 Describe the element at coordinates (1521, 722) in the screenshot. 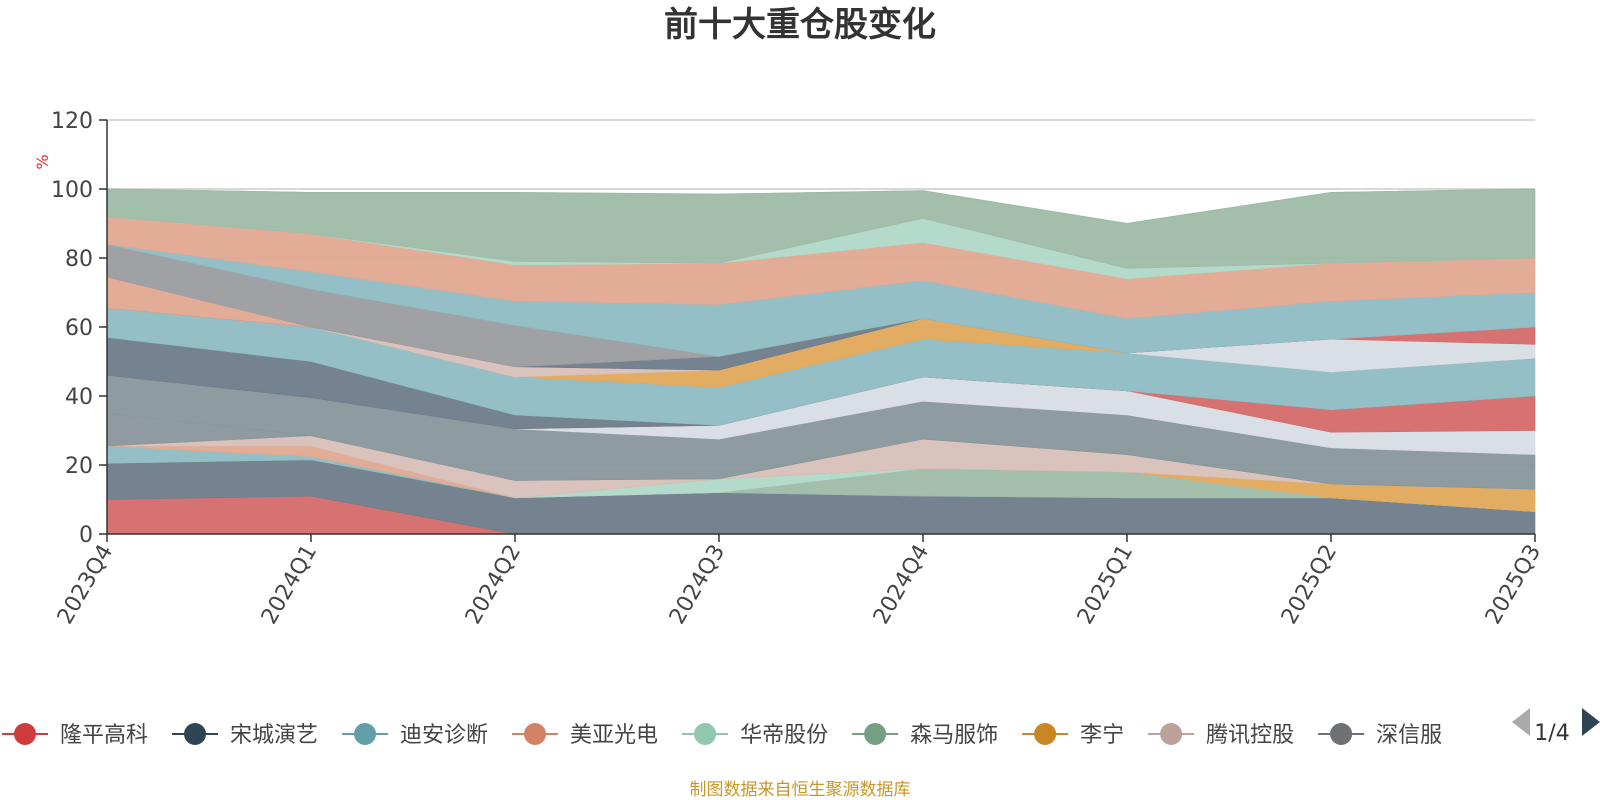

I see `pager-prev-icon` at that location.